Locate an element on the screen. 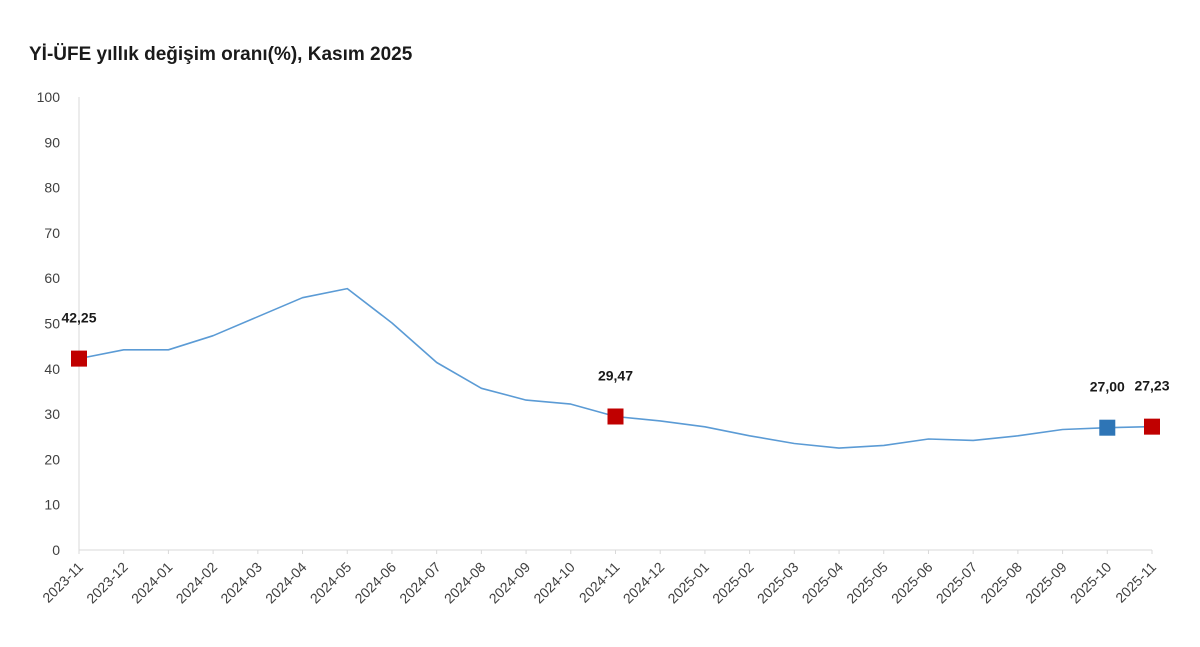  y-tick-label: 80 is located at coordinates (52, 188).